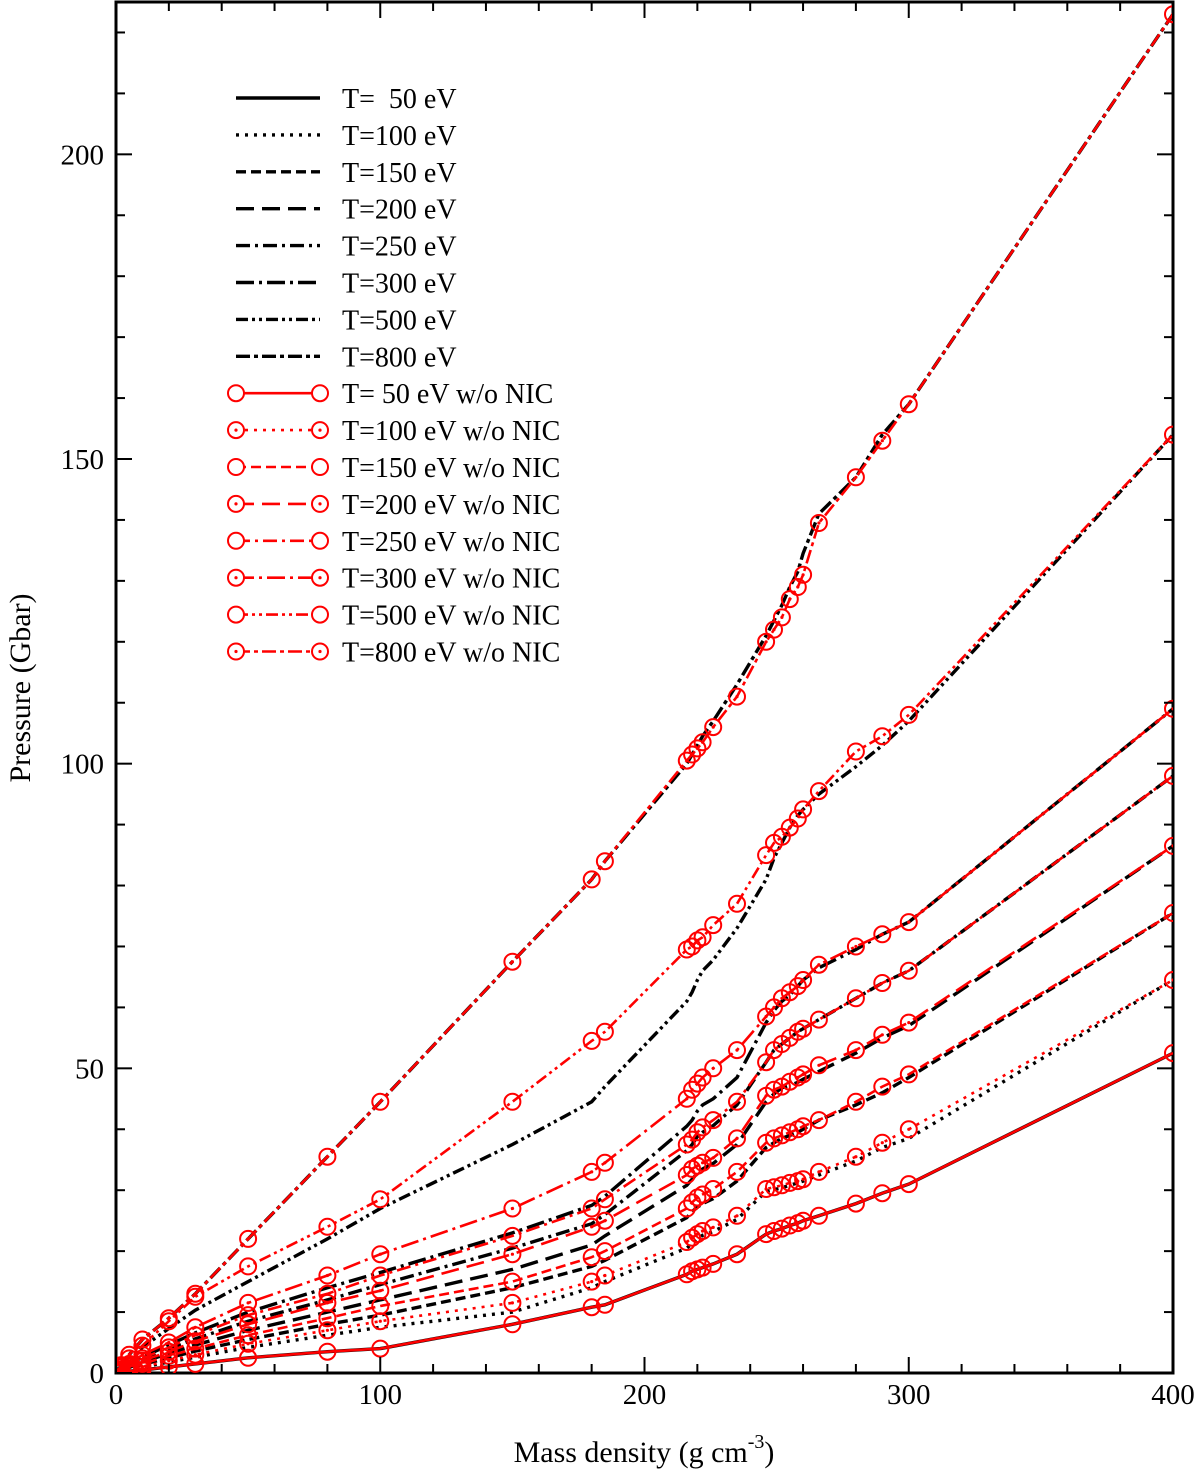 The image size is (1200, 1476). What do you see at coordinates (20, 687) in the screenshot?
I see `y-axis-label: Pressure (Gbar)` at bounding box center [20, 687].